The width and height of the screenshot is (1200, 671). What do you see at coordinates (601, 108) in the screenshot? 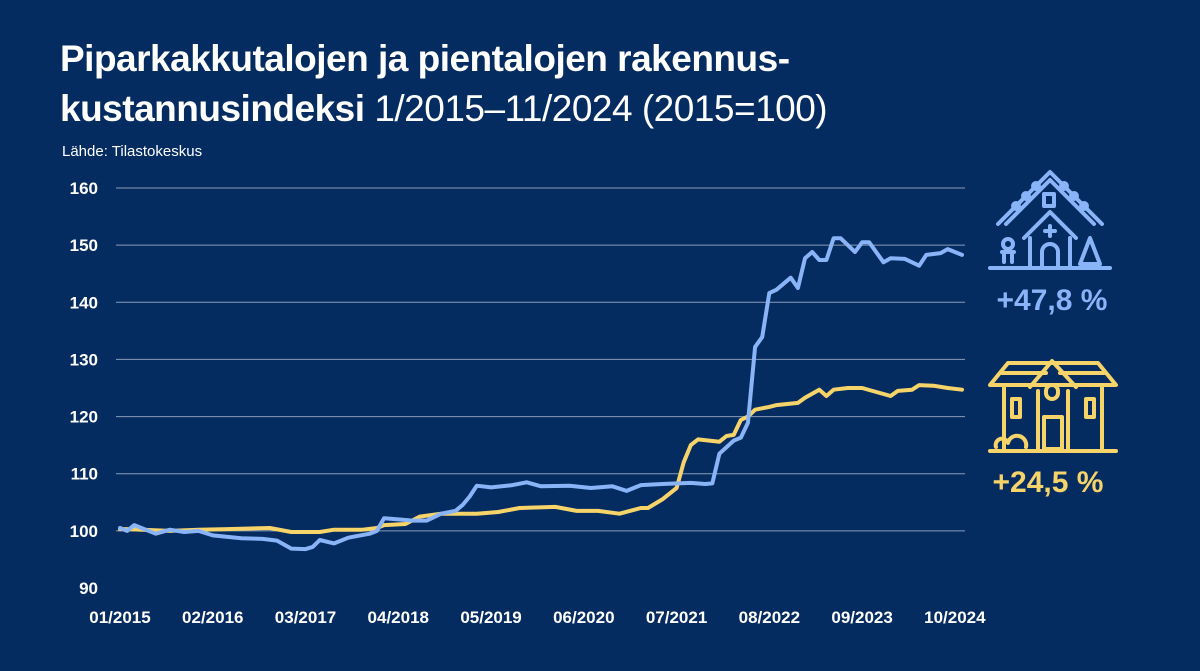
I see `title-period: 1/2015–11/2024 (2015=100)` at bounding box center [601, 108].